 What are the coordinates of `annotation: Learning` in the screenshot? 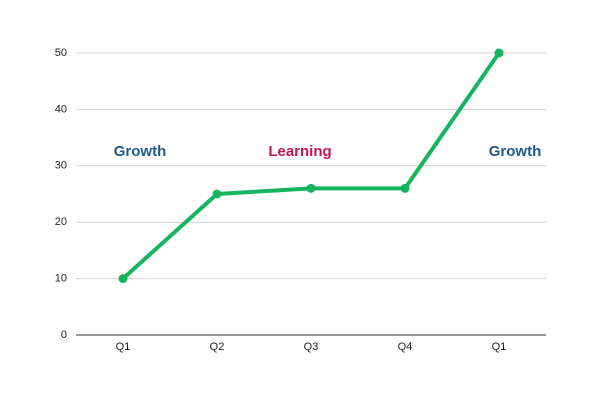 It's located at (299, 151).